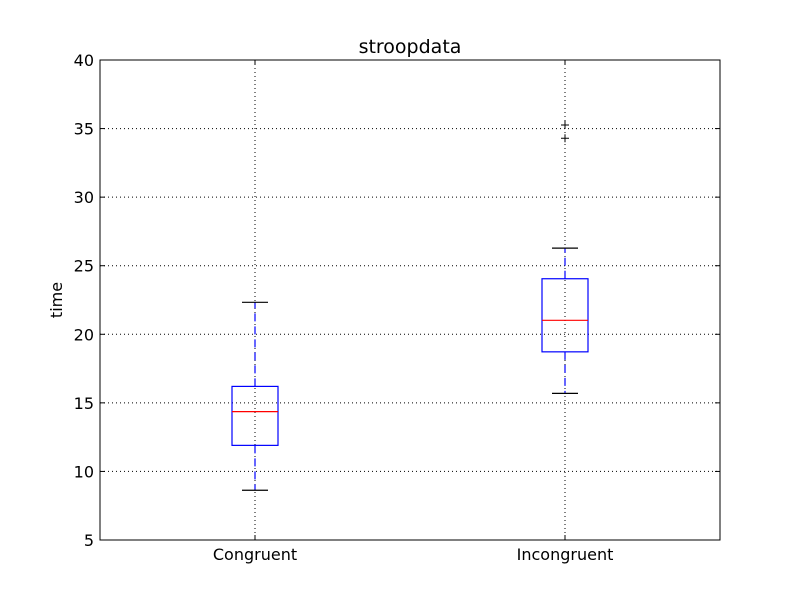 Image resolution: width=800 pixels, height=600 pixels. I want to click on y-tick-label: 35, so click(84, 129).